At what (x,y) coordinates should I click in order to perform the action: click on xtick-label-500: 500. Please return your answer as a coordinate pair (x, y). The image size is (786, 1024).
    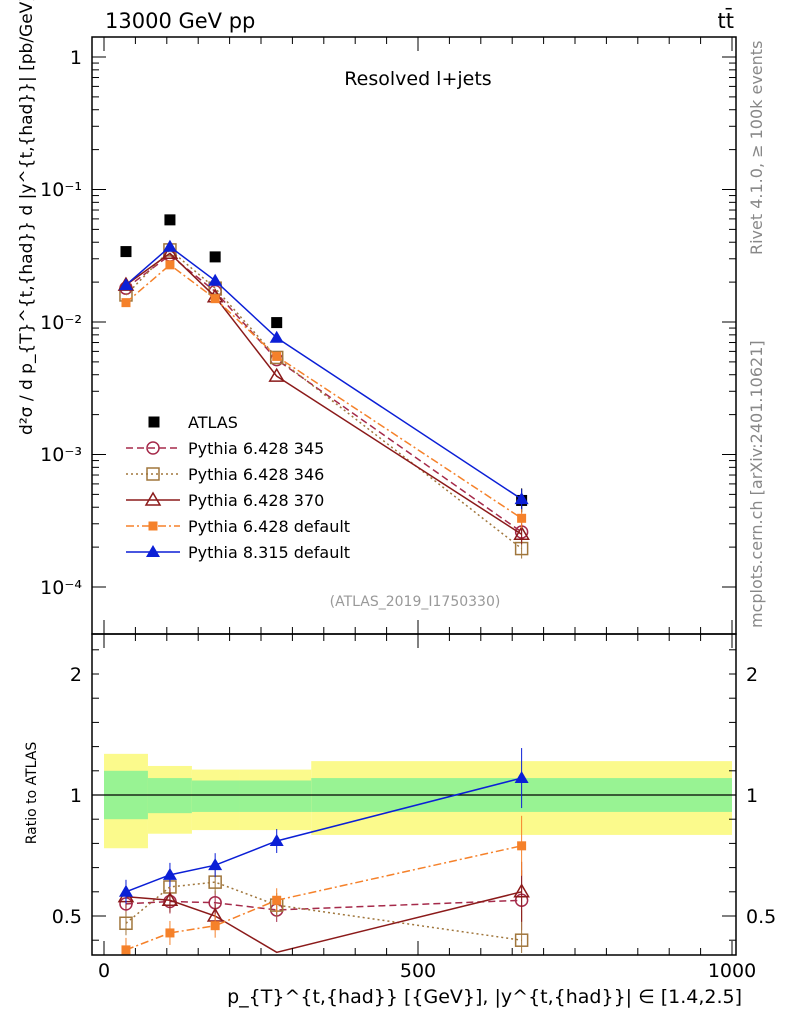
    Looking at the image, I should click on (418, 971).